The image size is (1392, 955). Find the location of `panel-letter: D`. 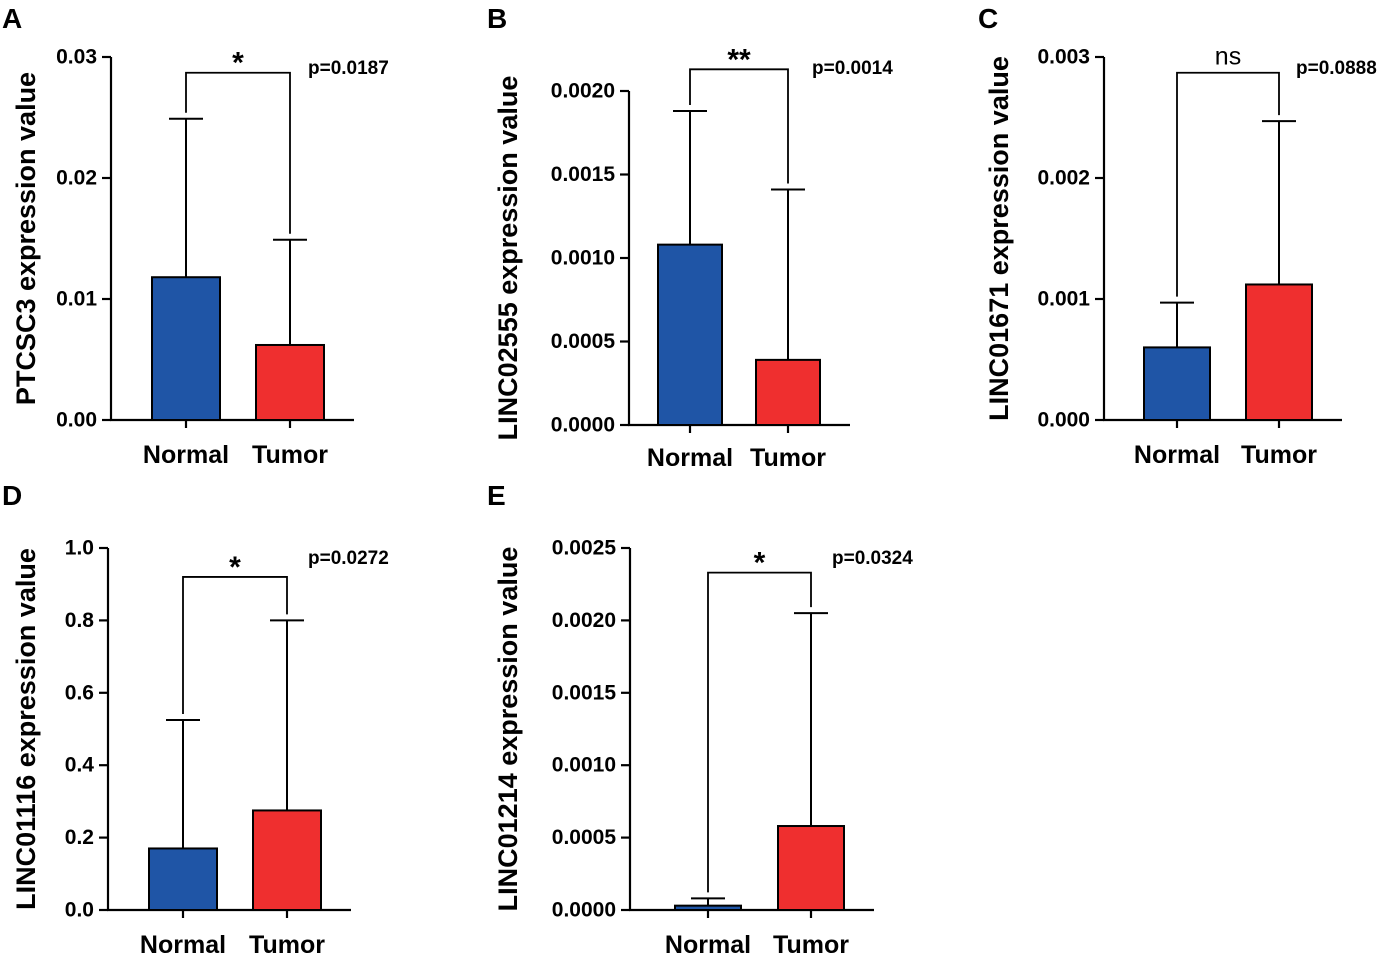

panel-letter: D is located at coordinates (12, 495).